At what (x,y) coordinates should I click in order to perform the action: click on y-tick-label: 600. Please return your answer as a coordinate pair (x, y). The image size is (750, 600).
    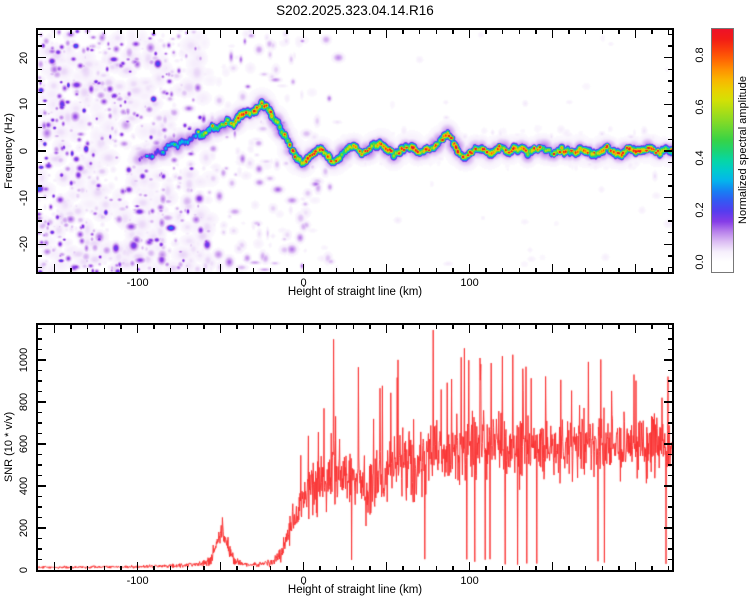
    Looking at the image, I should click on (24, 444).